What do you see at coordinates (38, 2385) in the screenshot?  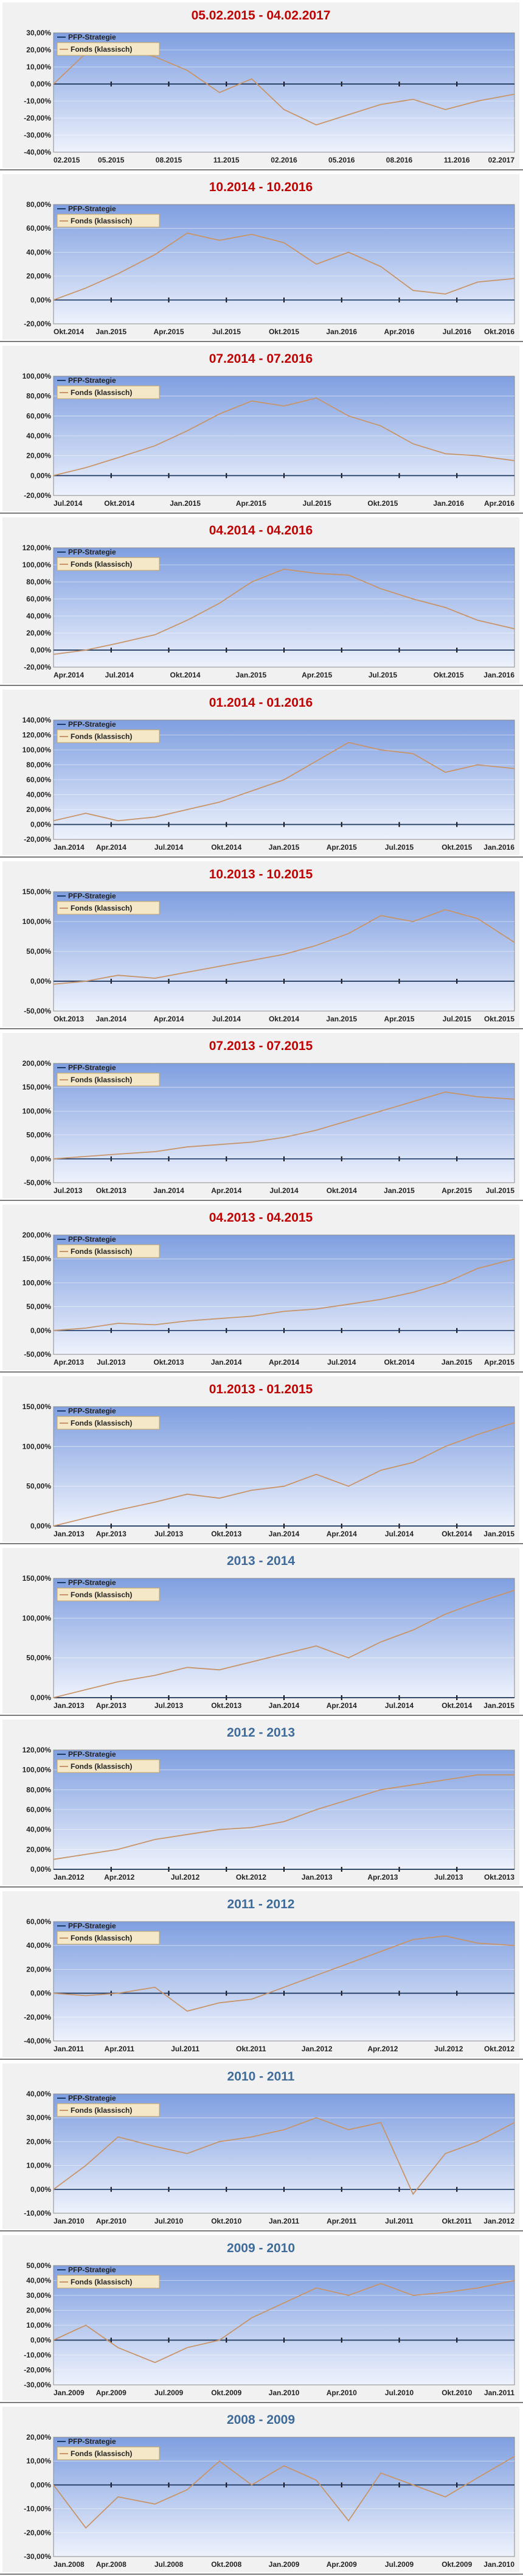 I see `y-tick-label: -30,00%` at bounding box center [38, 2385].